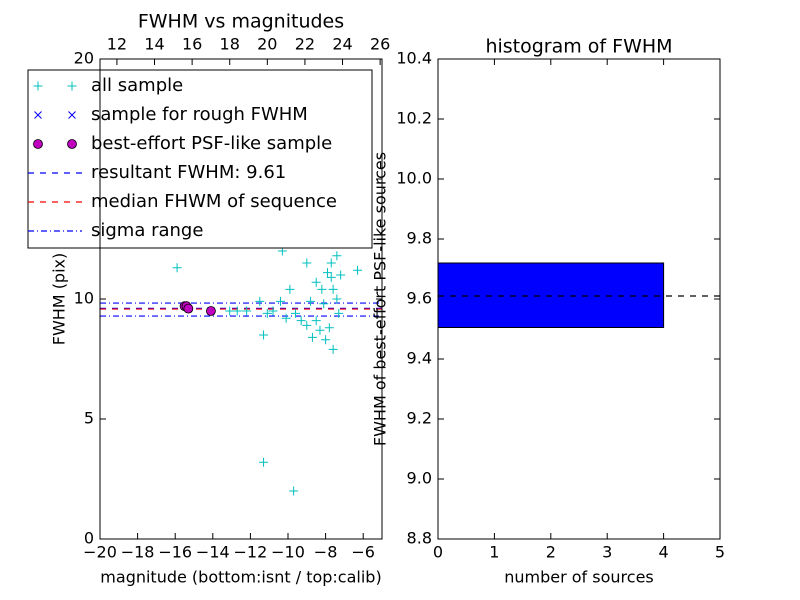  Describe the element at coordinates (579, 577) in the screenshot. I see `x-axis-label: number of sources` at that location.